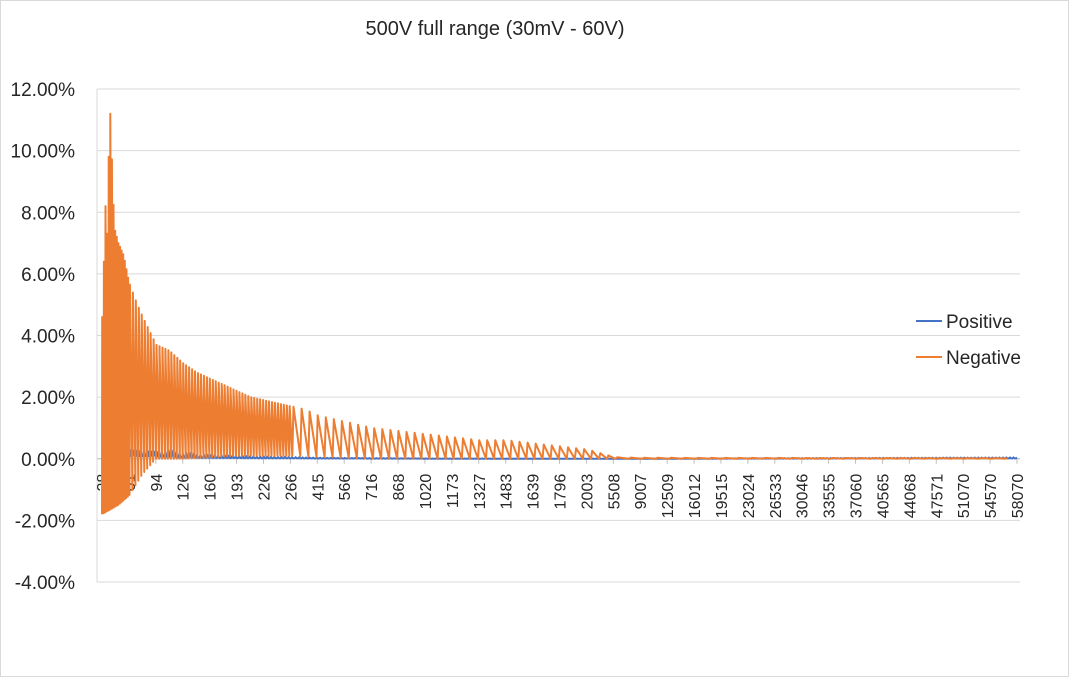 Image resolution: width=1071 pixels, height=679 pixels. I want to click on y-tick-label: 8.00%, so click(48, 213).